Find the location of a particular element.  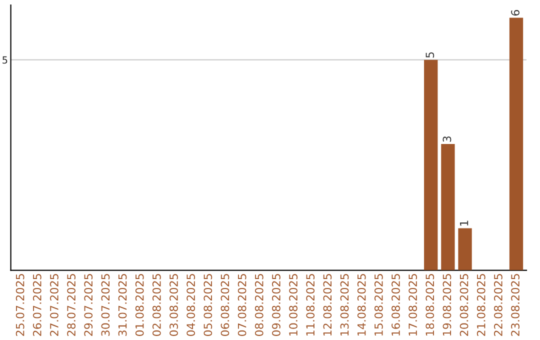

x-tick-label: 01.08.2025 is located at coordinates (139, 305).